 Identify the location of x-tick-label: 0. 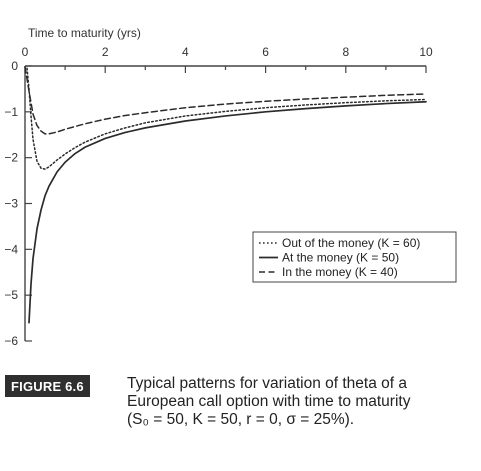
(25, 52).